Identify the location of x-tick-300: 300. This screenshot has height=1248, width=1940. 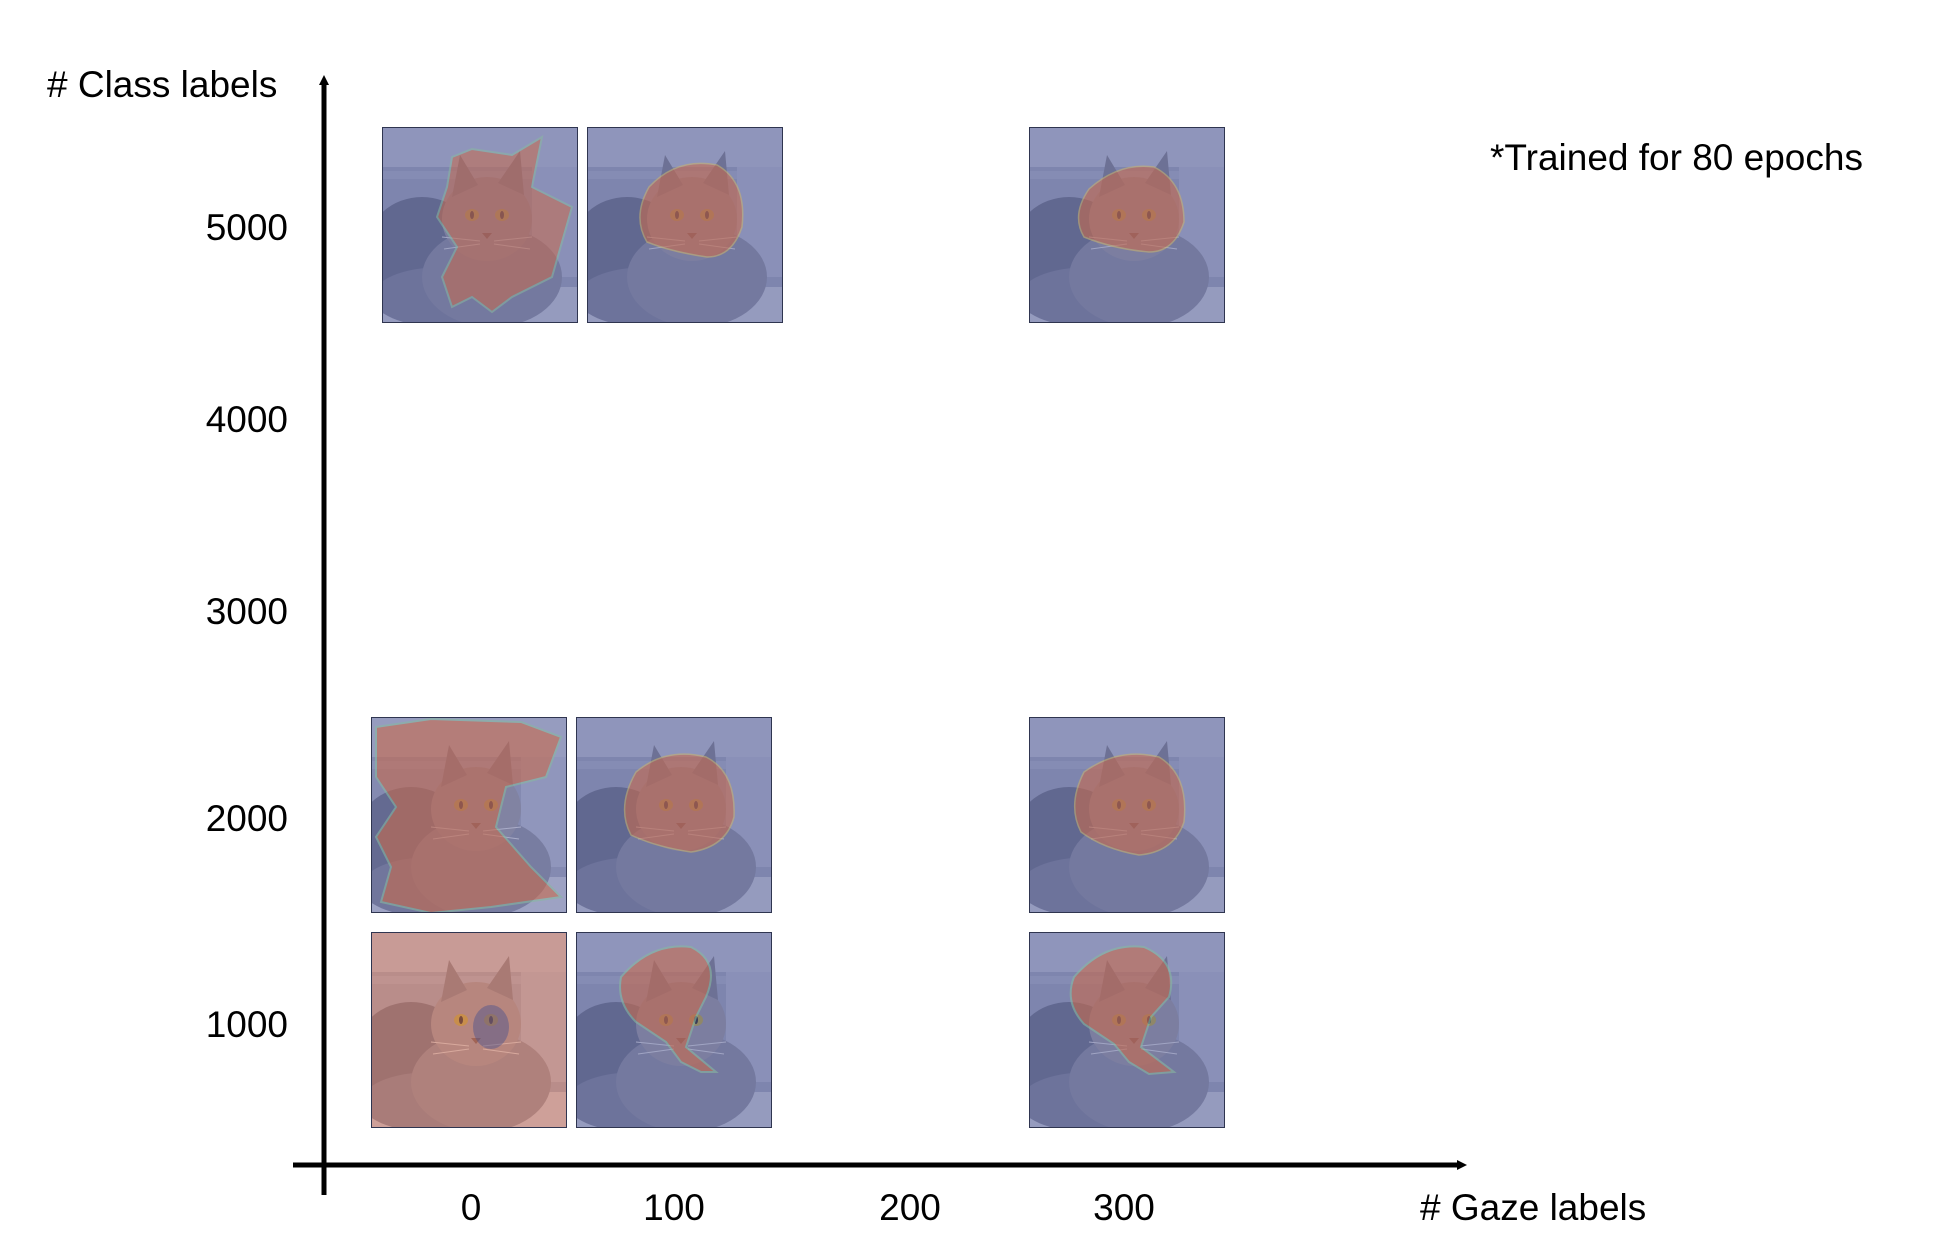
(1124, 1207).